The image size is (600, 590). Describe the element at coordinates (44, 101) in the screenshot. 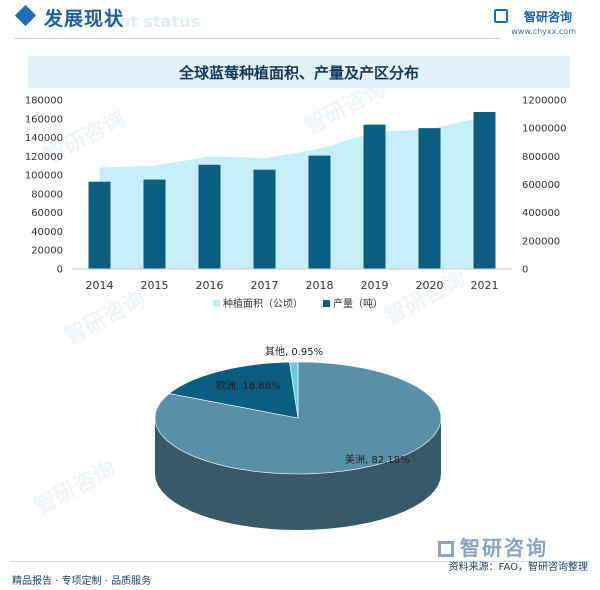

I see `y-left-tick-label: 180000` at that location.